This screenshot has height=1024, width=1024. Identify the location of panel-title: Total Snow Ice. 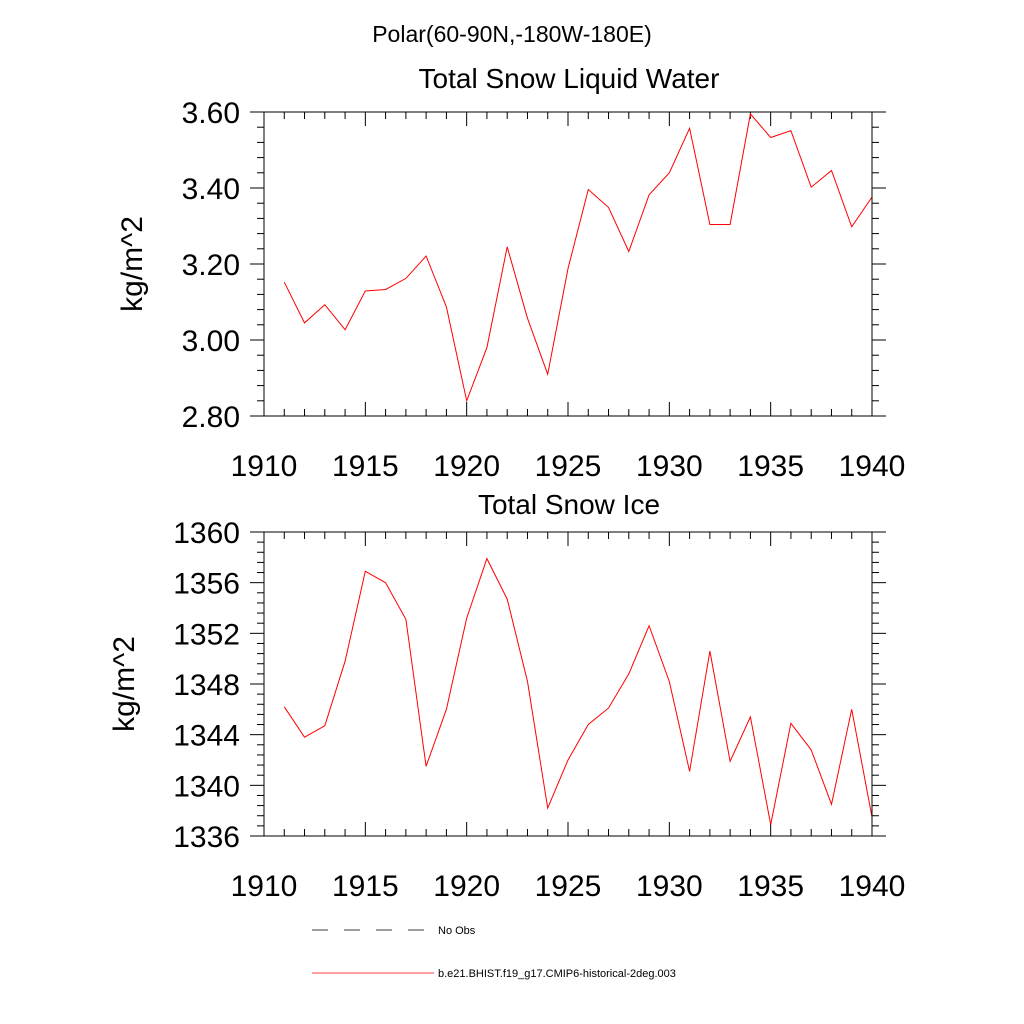
(569, 504).